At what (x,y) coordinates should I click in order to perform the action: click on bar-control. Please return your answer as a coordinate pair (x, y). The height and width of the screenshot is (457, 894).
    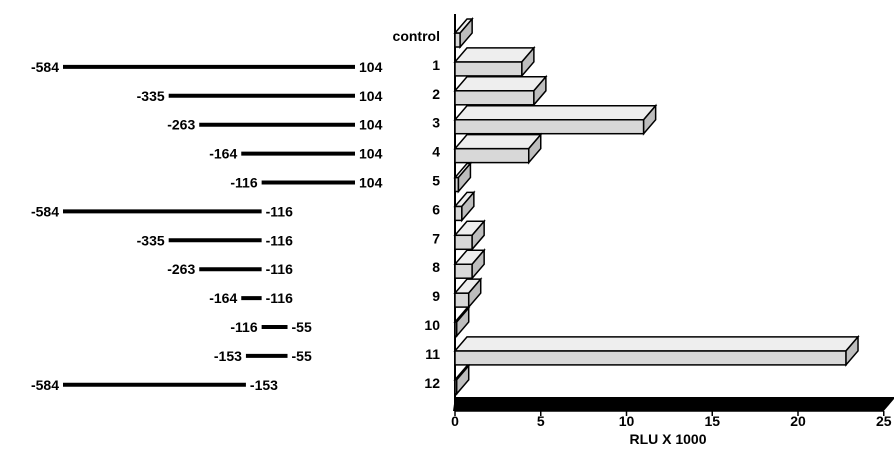
    Looking at the image, I should click on (463, 33).